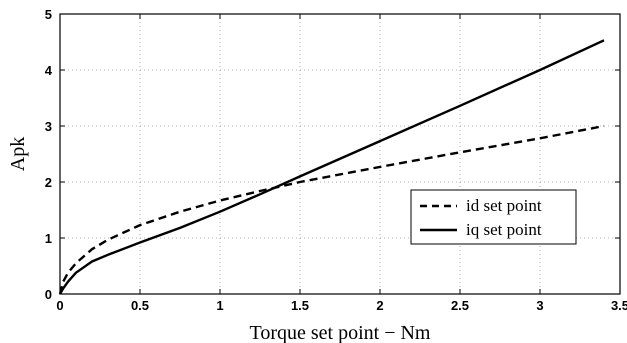 This screenshot has height=343, width=627. I want to click on y-axis-label: Apk, so click(18, 154).